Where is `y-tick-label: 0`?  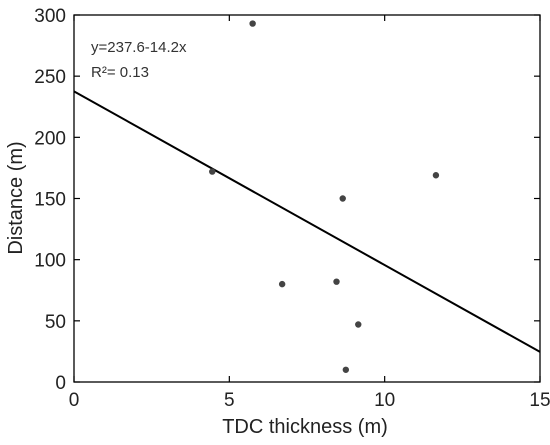 y-tick-label: 0 is located at coordinates (60, 383).